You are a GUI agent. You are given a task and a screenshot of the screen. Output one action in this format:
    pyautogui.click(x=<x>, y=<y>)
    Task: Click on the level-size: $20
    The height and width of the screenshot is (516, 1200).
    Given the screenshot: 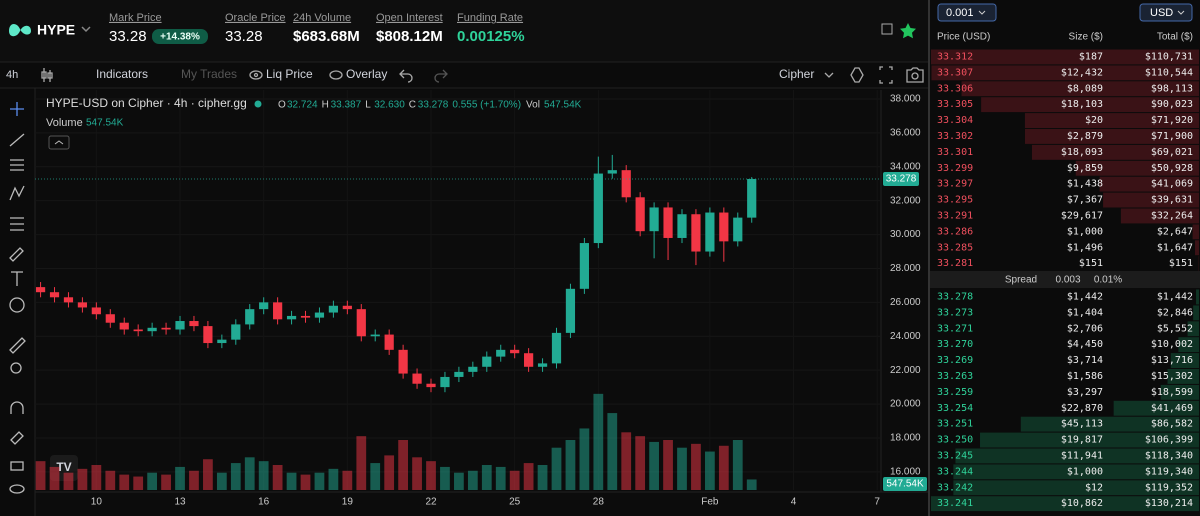 What is the action you would take?
    pyautogui.click(x=1094, y=120)
    